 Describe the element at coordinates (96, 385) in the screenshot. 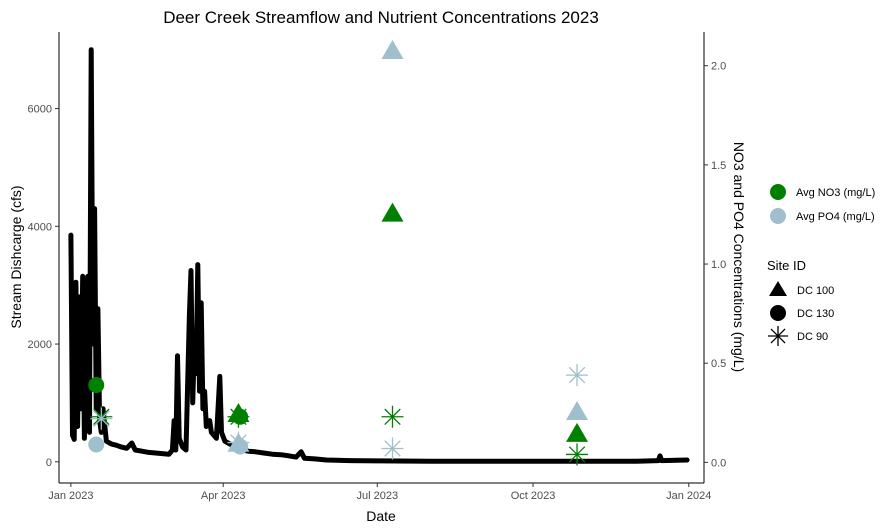

I see `point-dc-130-no3` at that location.